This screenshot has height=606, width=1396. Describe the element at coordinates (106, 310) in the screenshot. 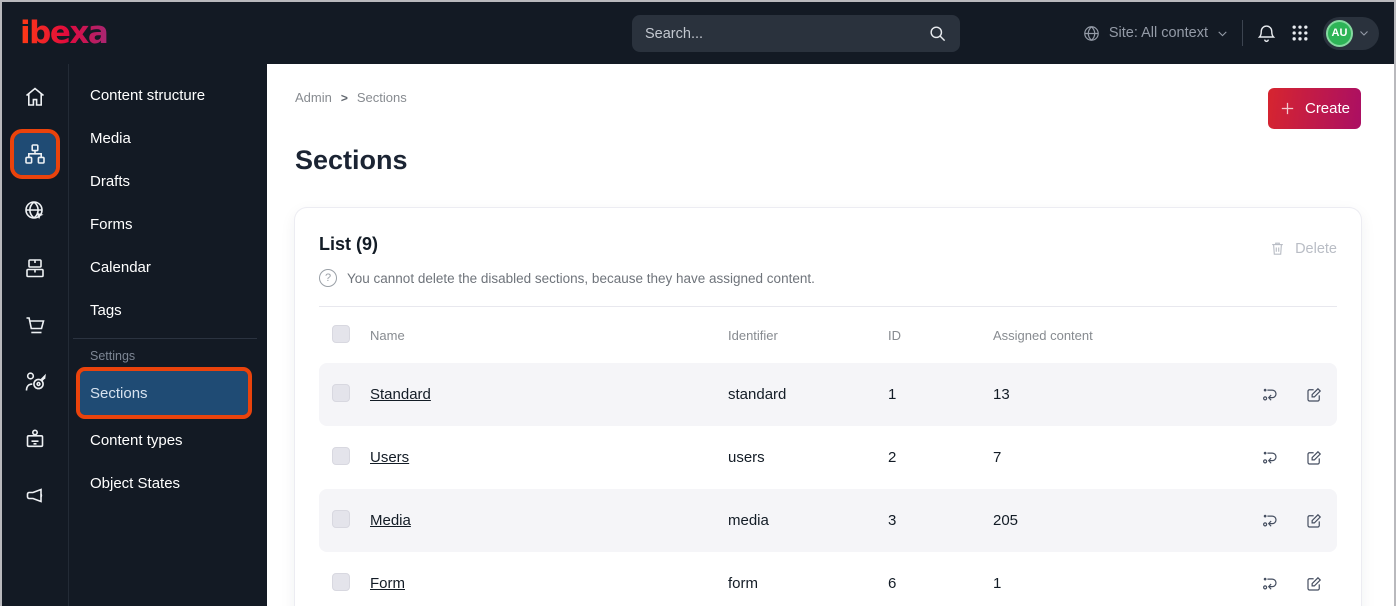

I see `sidebar-item-tags: Tags` at that location.